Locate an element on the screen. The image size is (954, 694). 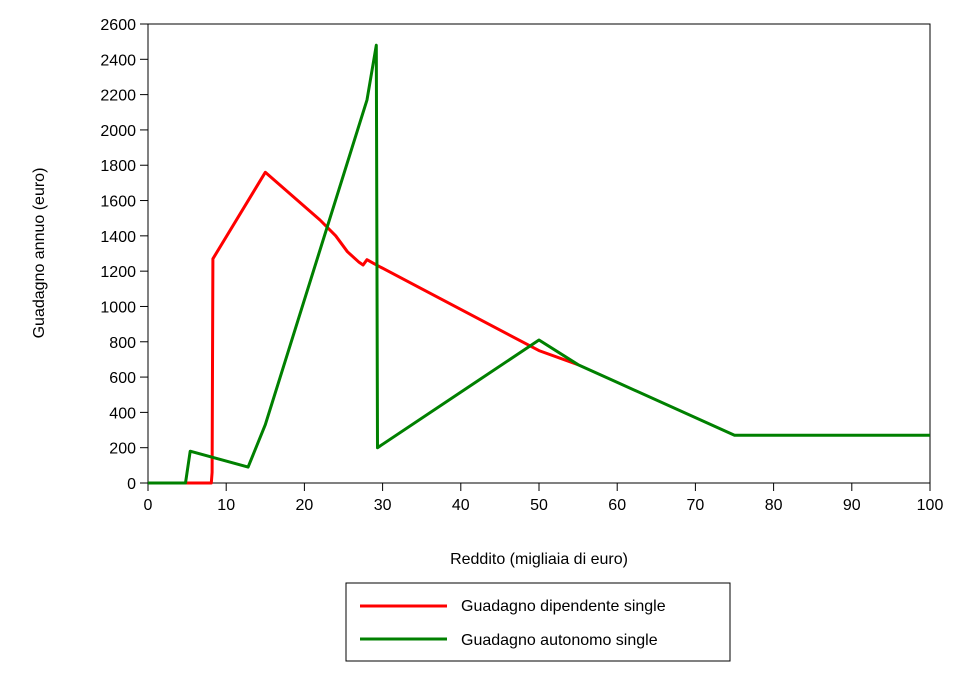
y-tick-label: 400 is located at coordinates (122, 413).